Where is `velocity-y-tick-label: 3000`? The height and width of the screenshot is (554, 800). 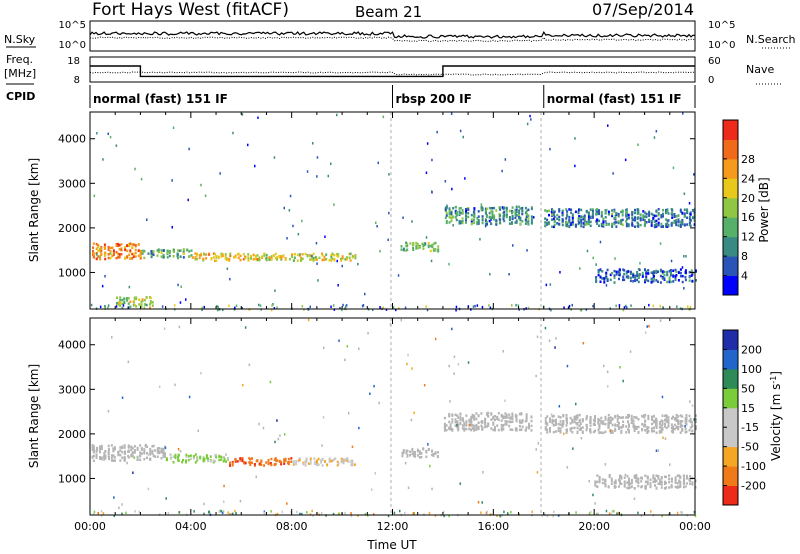 velocity-y-tick-label: 3000 is located at coordinates (72, 389).